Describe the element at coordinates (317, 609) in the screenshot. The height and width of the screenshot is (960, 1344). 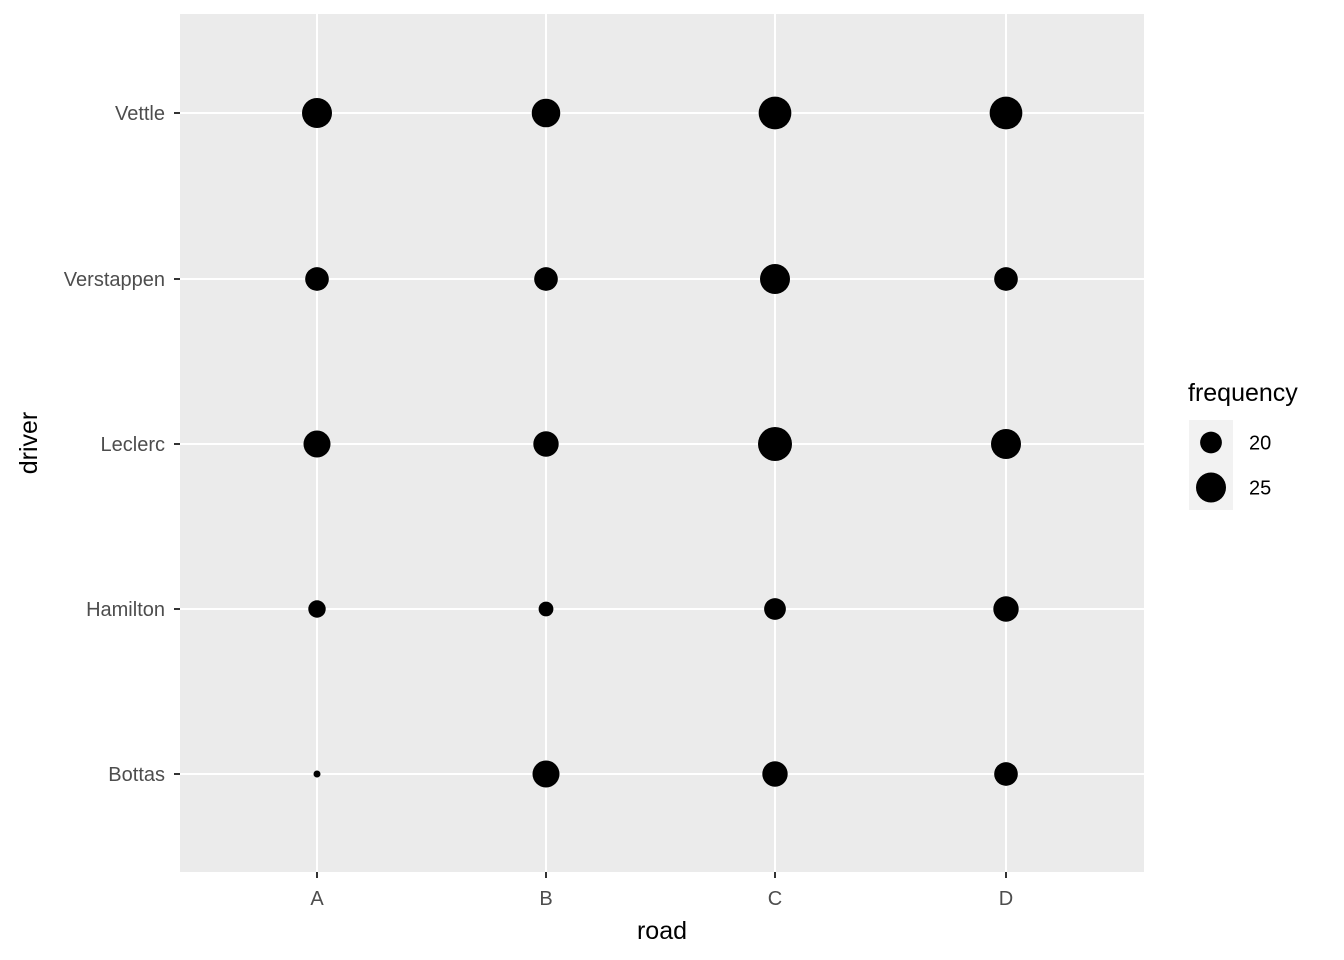
I see `point-a-hamilton` at that location.